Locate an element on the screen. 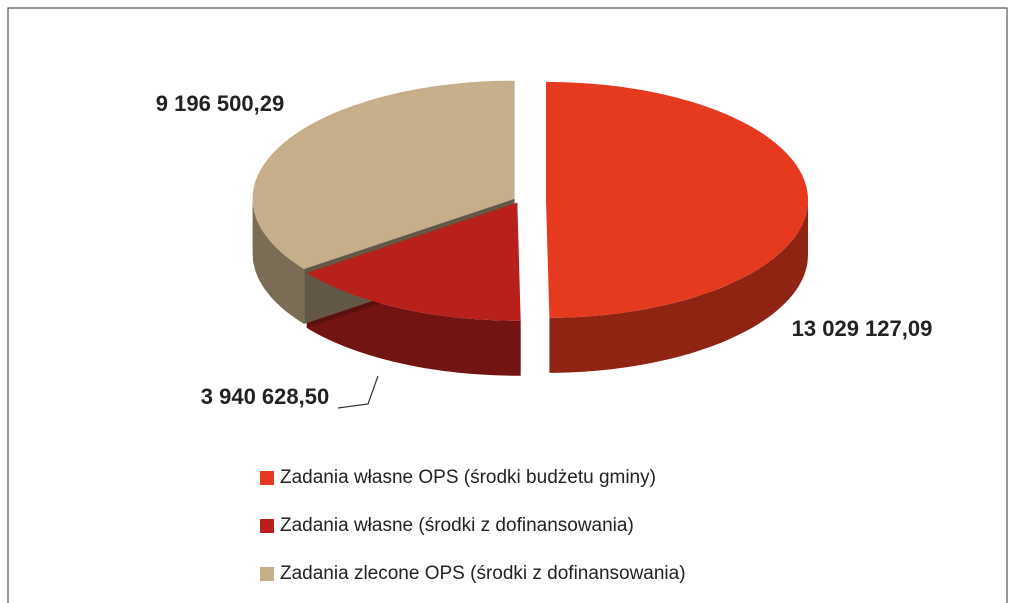  value-label: 3 940 628,50 is located at coordinates (265, 396).